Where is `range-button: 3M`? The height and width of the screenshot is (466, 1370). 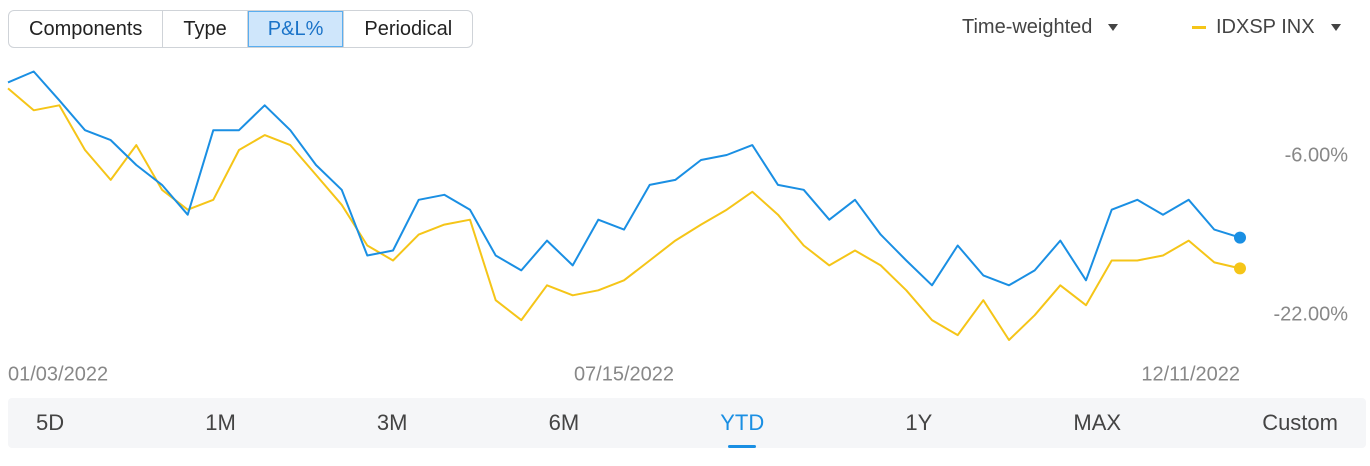
range-button: 3M is located at coordinates (392, 422).